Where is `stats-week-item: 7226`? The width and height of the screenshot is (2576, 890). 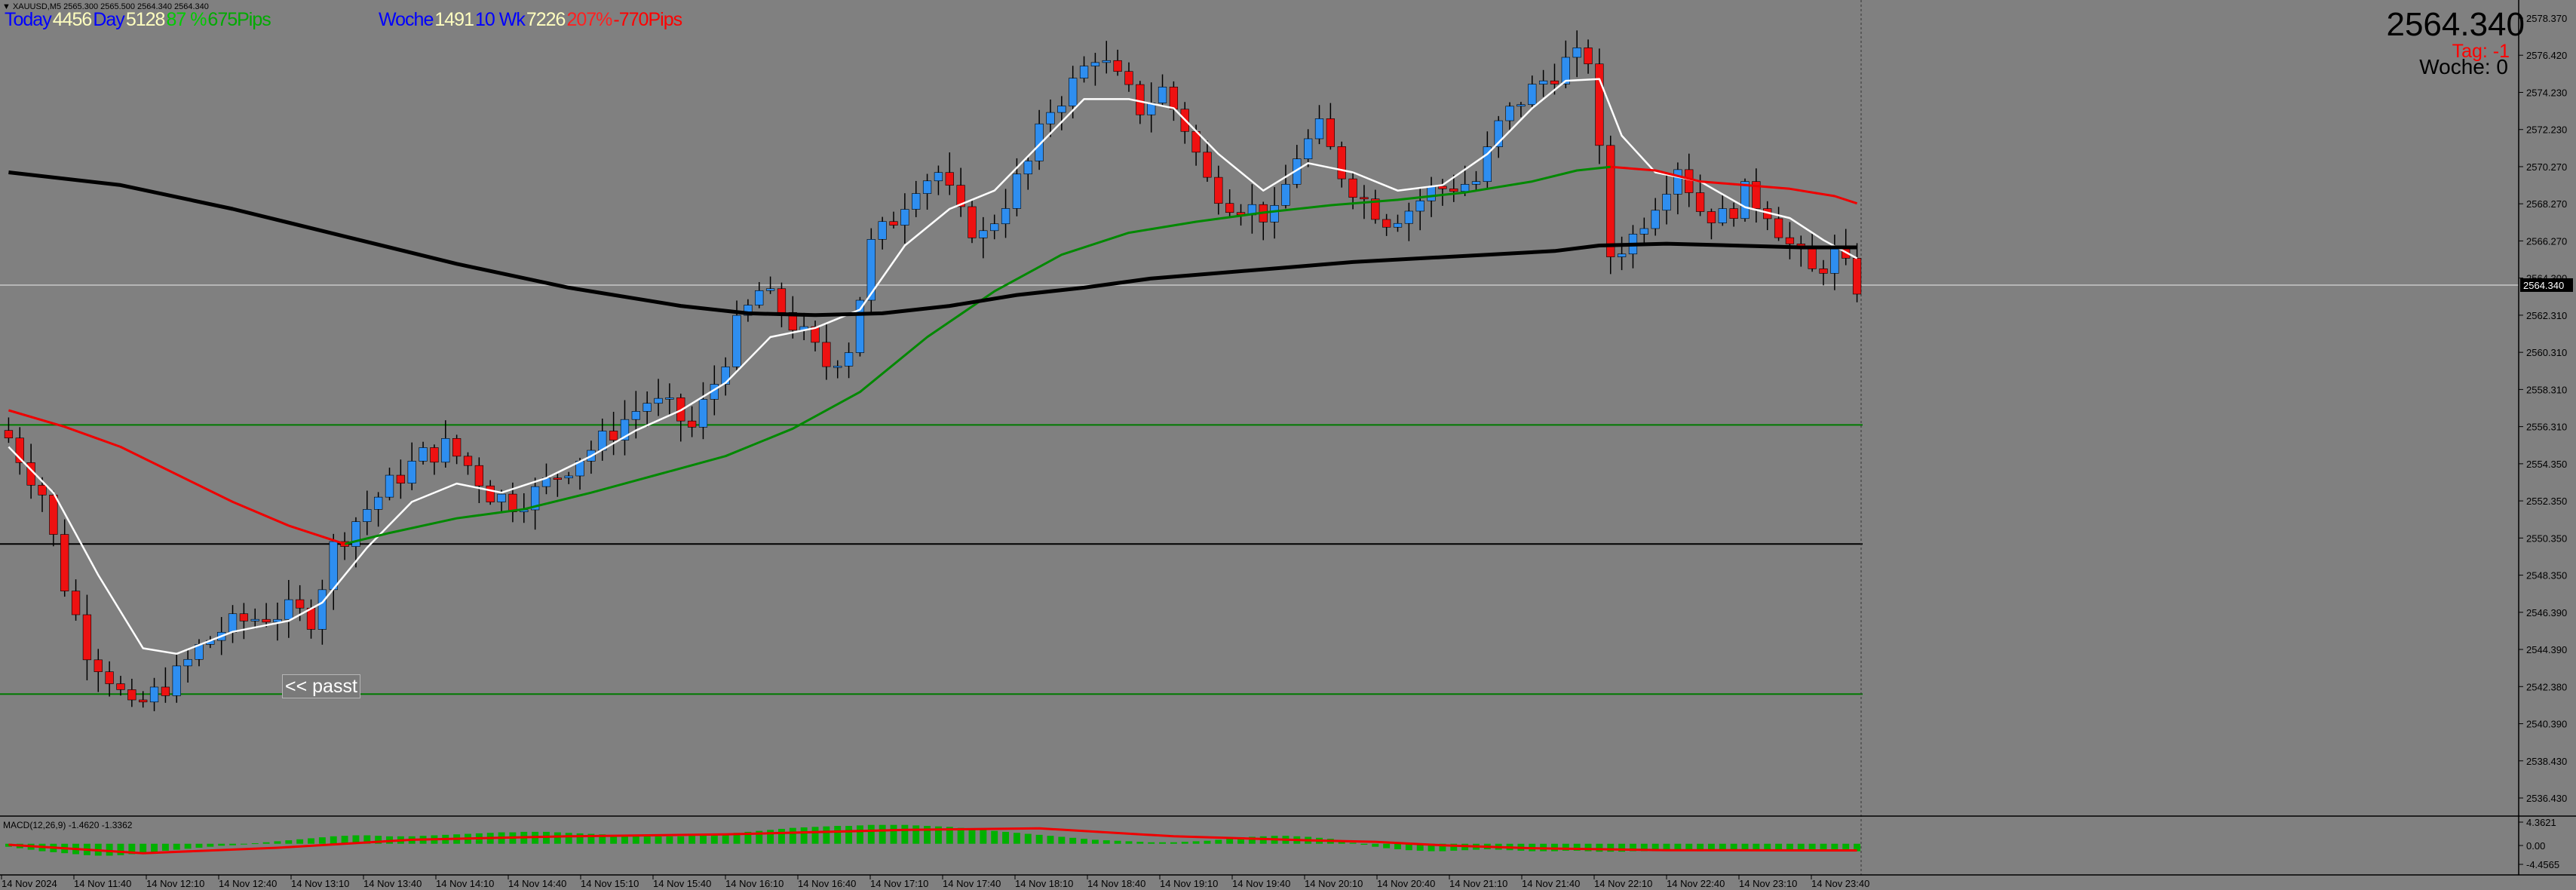
stats-week-item: 7226 is located at coordinates (546, 19).